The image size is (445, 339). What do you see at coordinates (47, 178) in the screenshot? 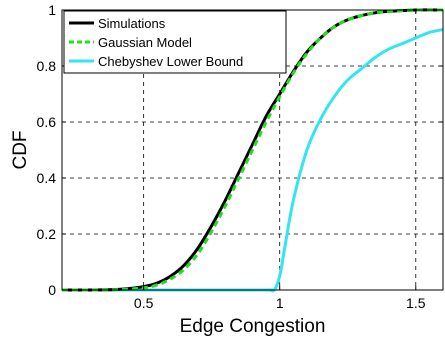
I see `y-tick-label: 0.4` at bounding box center [47, 178].